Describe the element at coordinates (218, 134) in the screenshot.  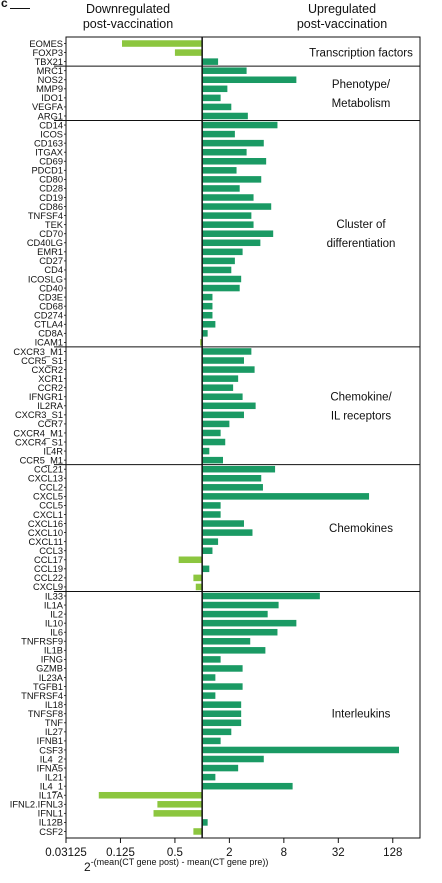
I see `bar-icos` at that location.